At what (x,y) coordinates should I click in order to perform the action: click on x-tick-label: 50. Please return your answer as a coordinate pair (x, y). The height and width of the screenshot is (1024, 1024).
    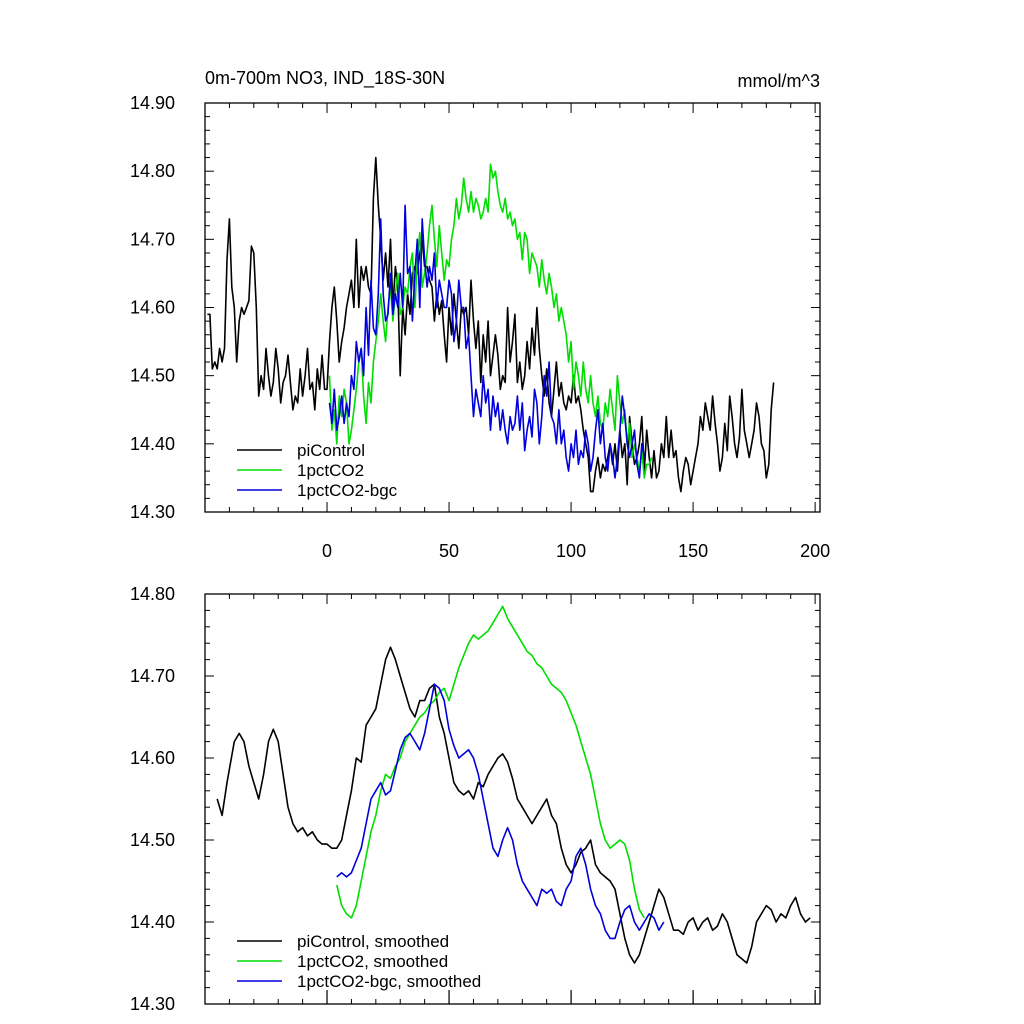
    Looking at the image, I should click on (449, 551).